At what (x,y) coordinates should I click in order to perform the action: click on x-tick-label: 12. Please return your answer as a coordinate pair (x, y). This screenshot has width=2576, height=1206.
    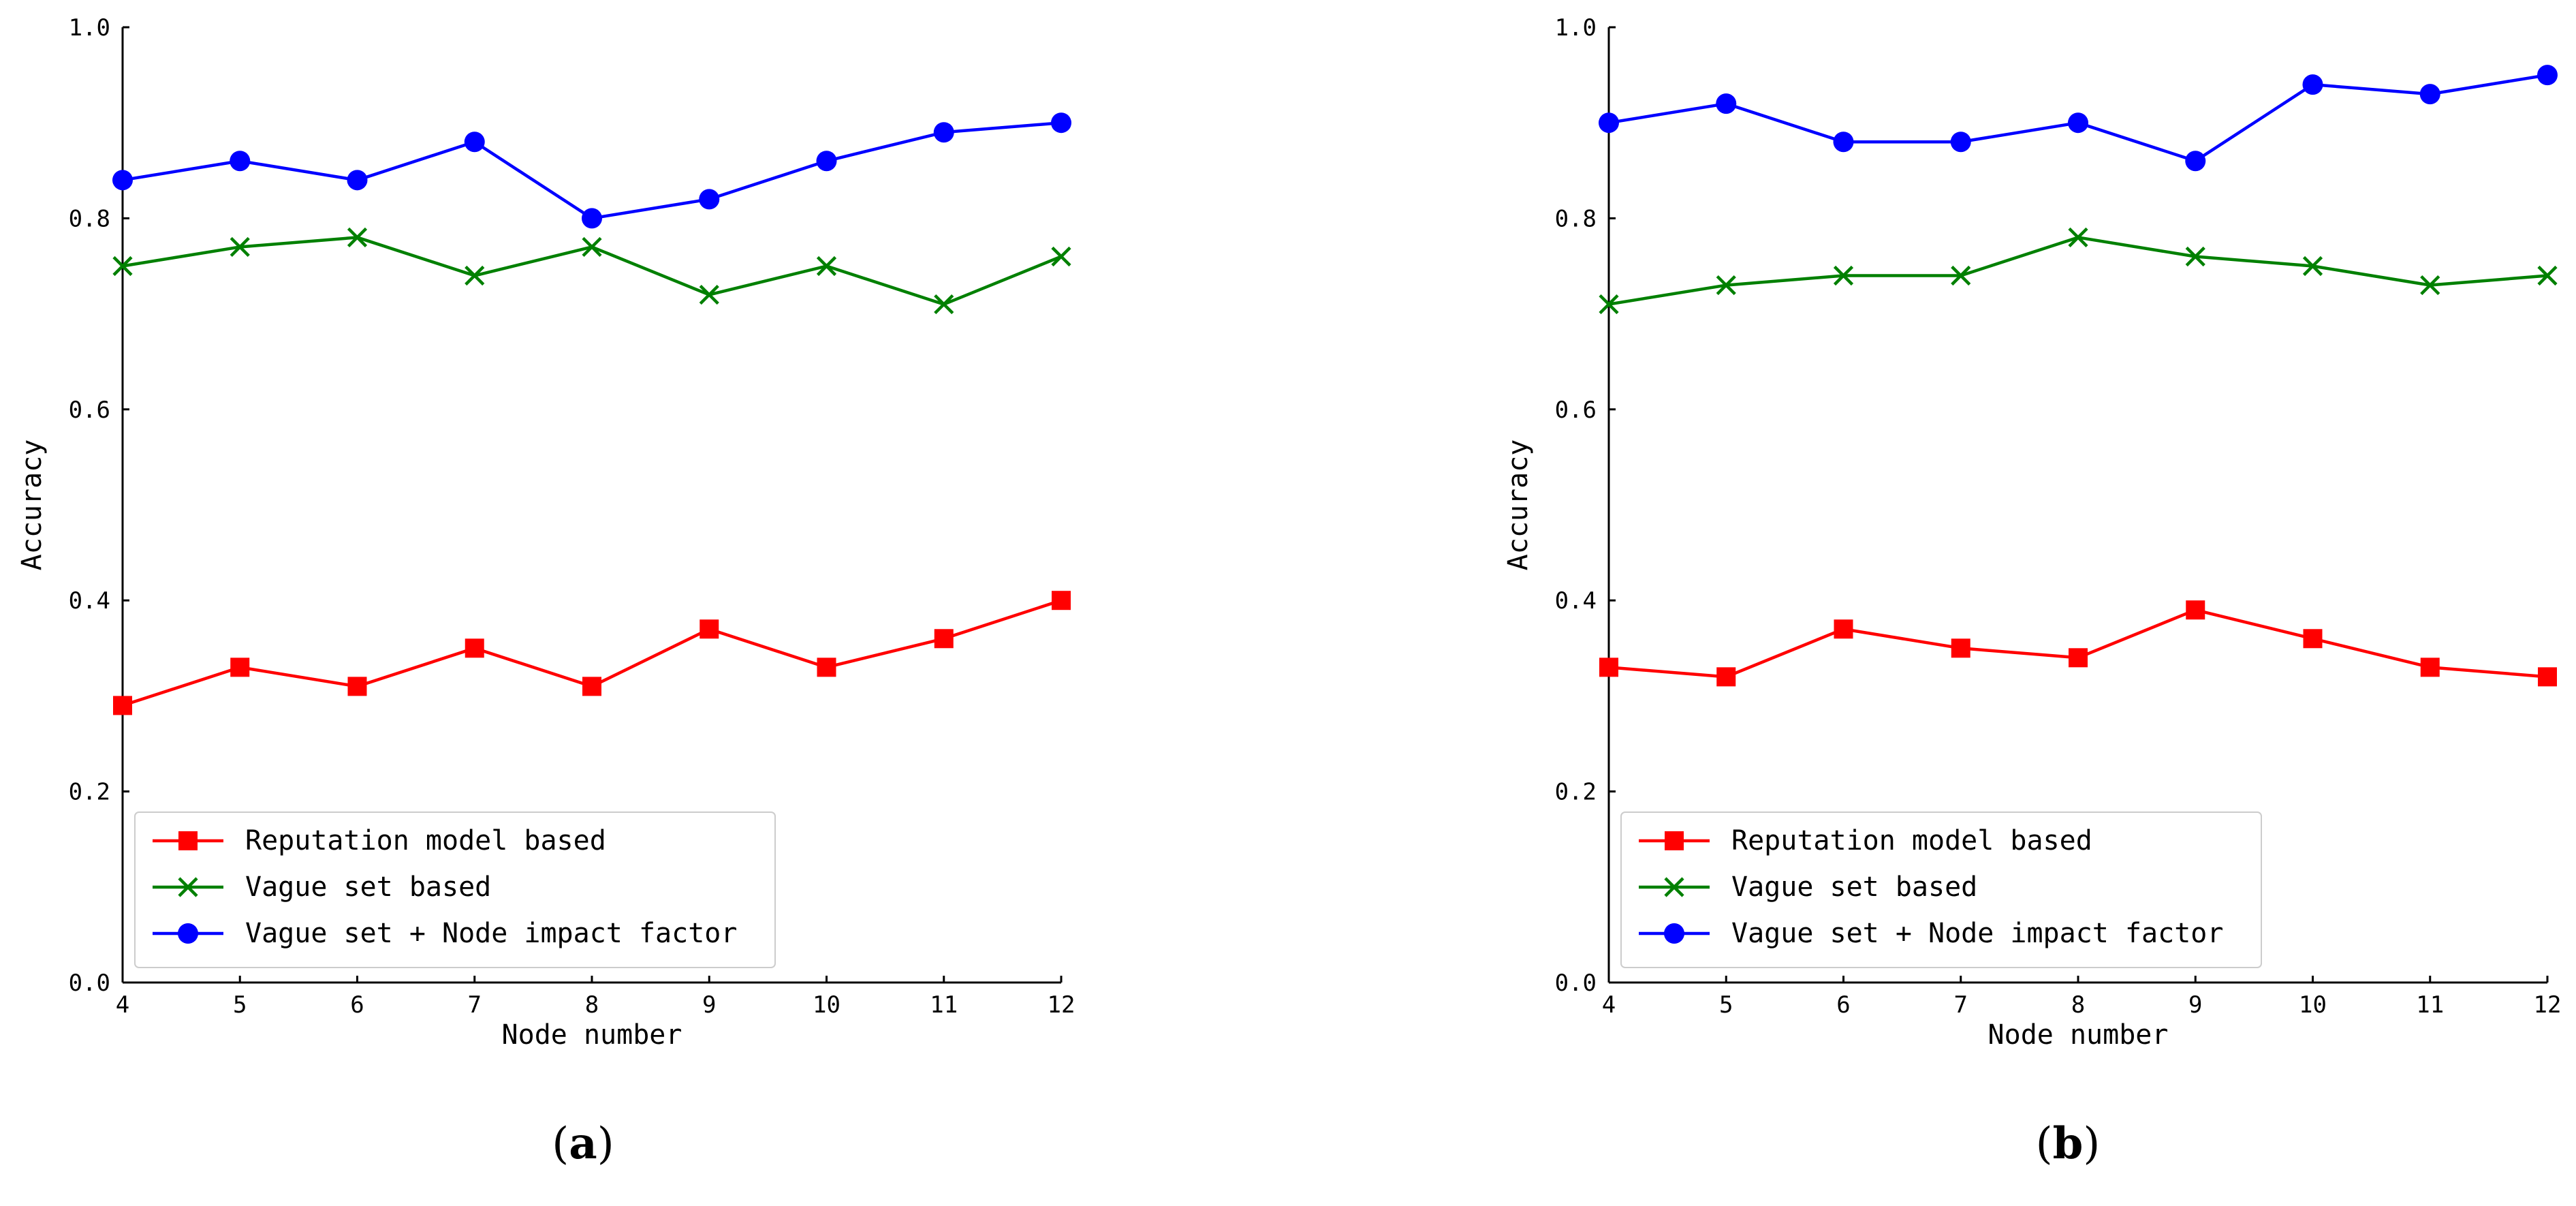
    Looking at the image, I should click on (1061, 1005).